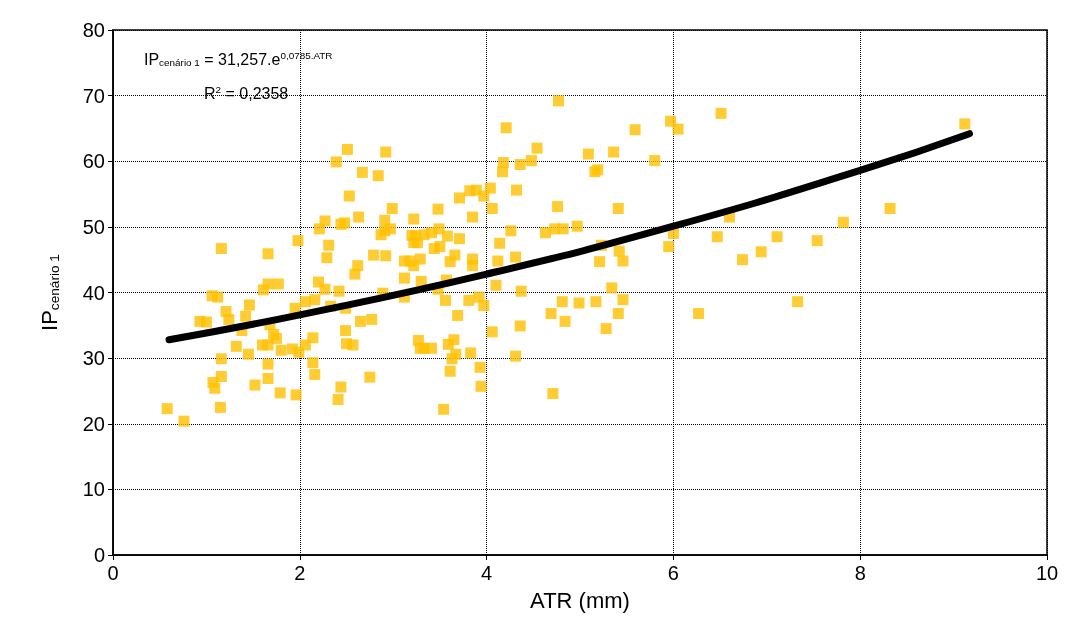  What do you see at coordinates (93, 489) in the screenshot?
I see `y-tick-label: 10` at bounding box center [93, 489].